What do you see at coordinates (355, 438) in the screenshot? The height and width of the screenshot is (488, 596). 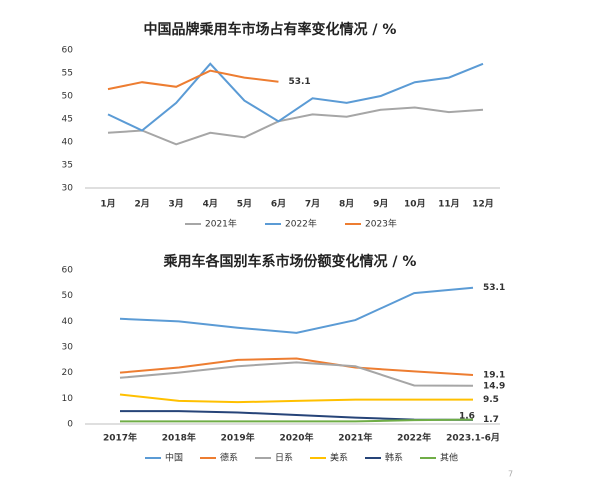 I see `x-tick-label: 2021年` at bounding box center [355, 438].